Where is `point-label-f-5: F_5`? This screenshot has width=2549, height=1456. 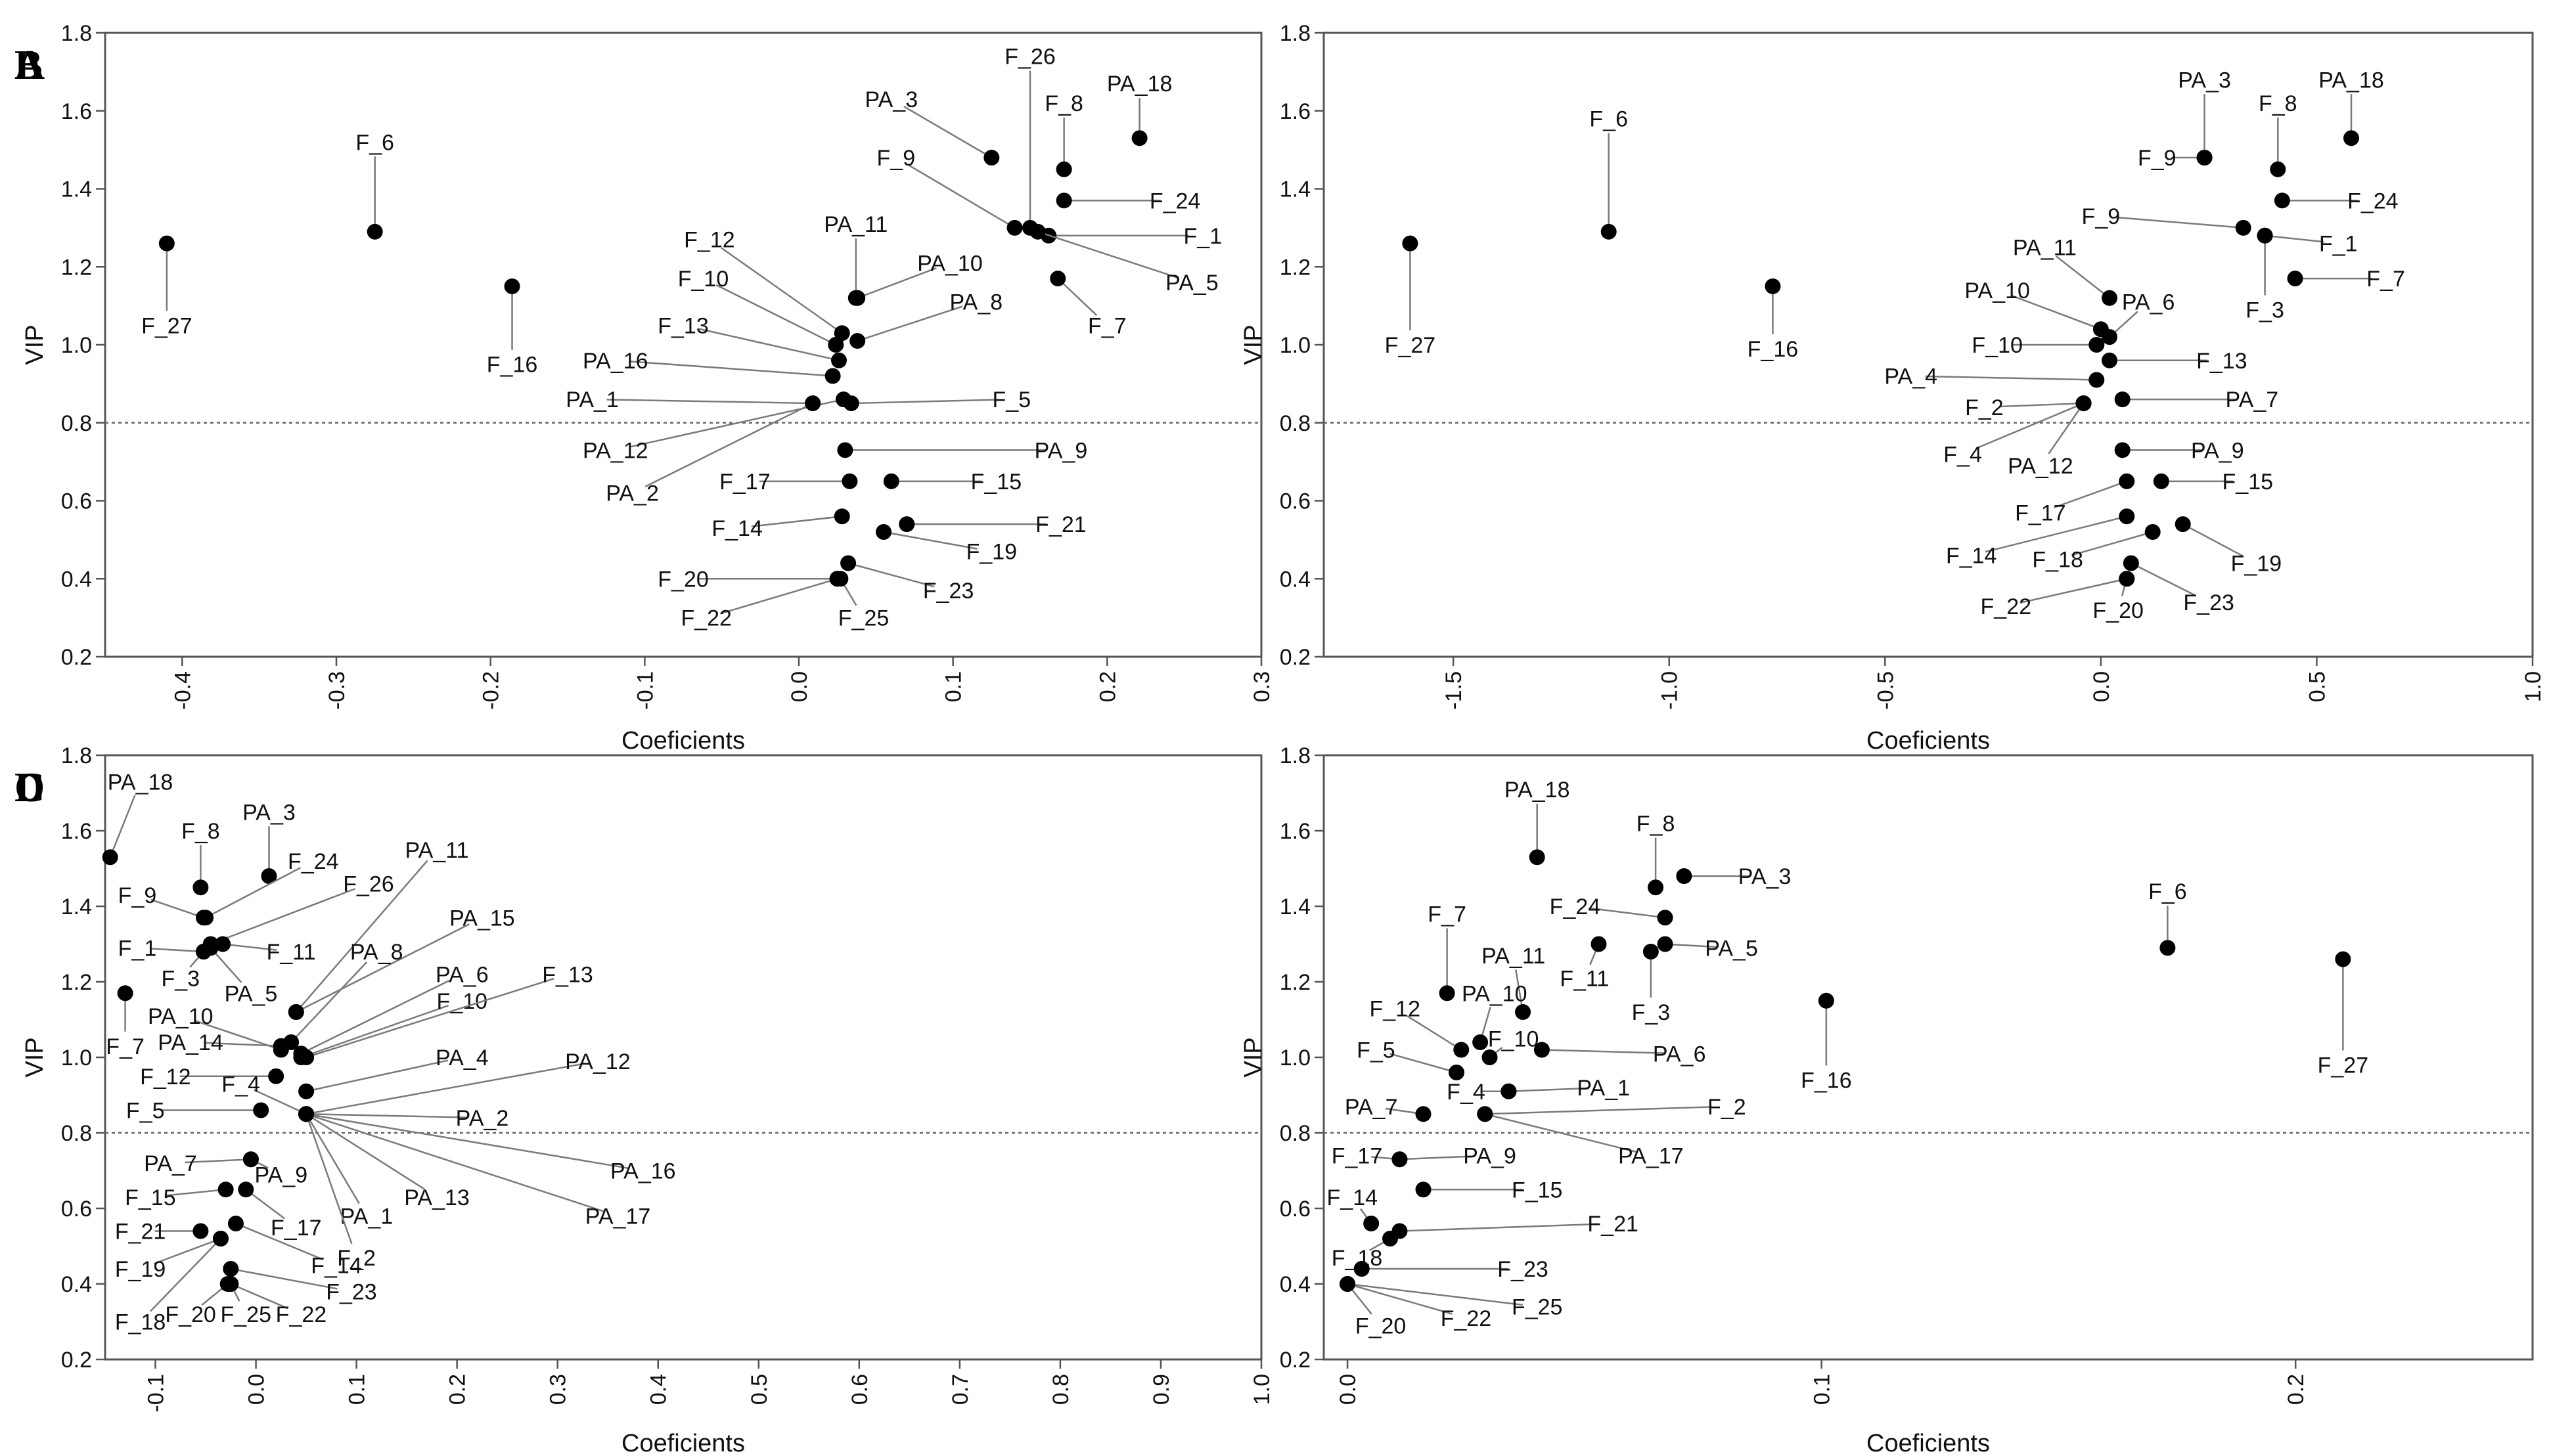 point-label-f-5: F_5 is located at coordinates (145, 1111).